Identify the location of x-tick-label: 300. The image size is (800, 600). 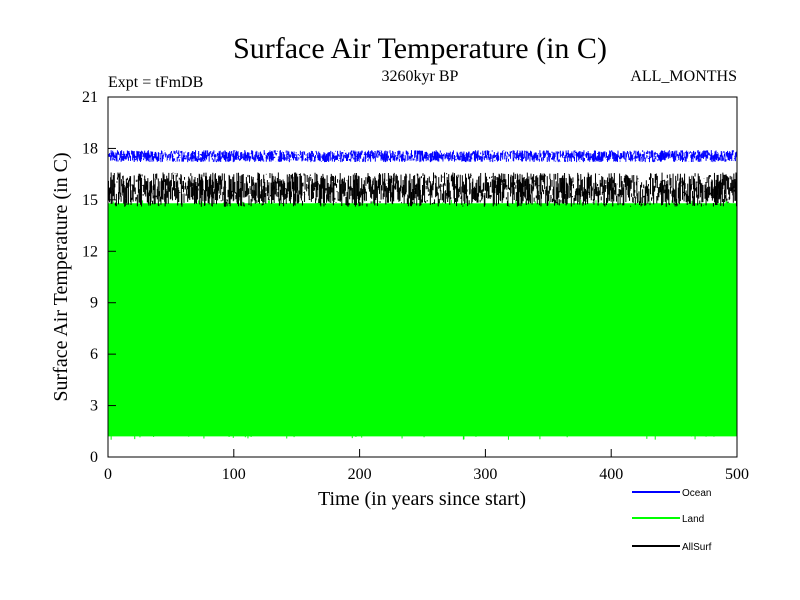
(485, 474).